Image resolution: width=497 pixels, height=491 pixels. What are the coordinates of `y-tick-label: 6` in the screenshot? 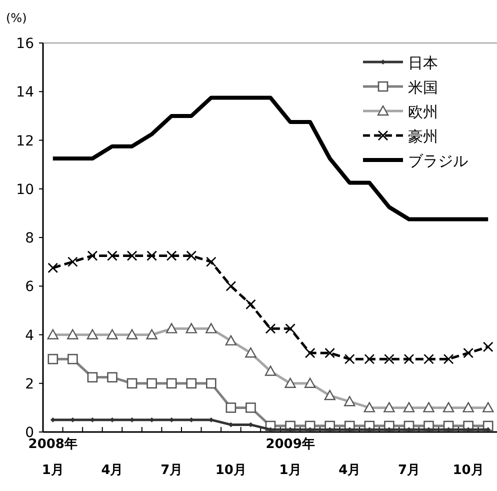 It's located at (29, 287).